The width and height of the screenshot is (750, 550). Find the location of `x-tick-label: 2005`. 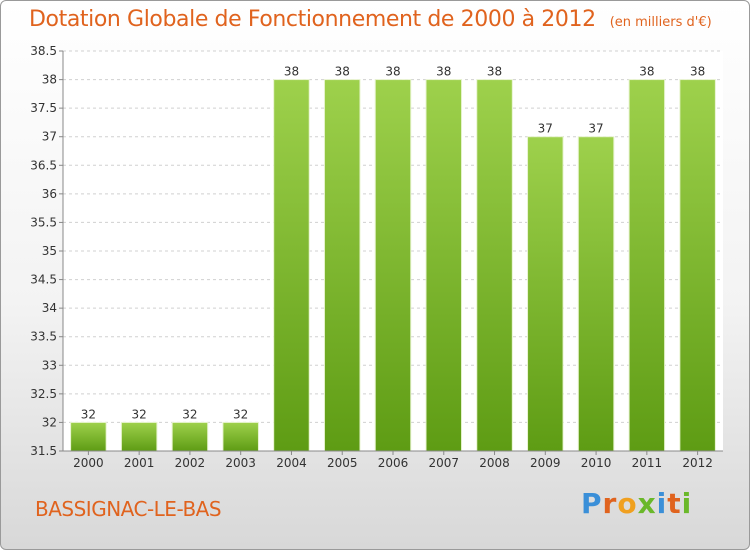

x-tick-label: 2005 is located at coordinates (342, 463).